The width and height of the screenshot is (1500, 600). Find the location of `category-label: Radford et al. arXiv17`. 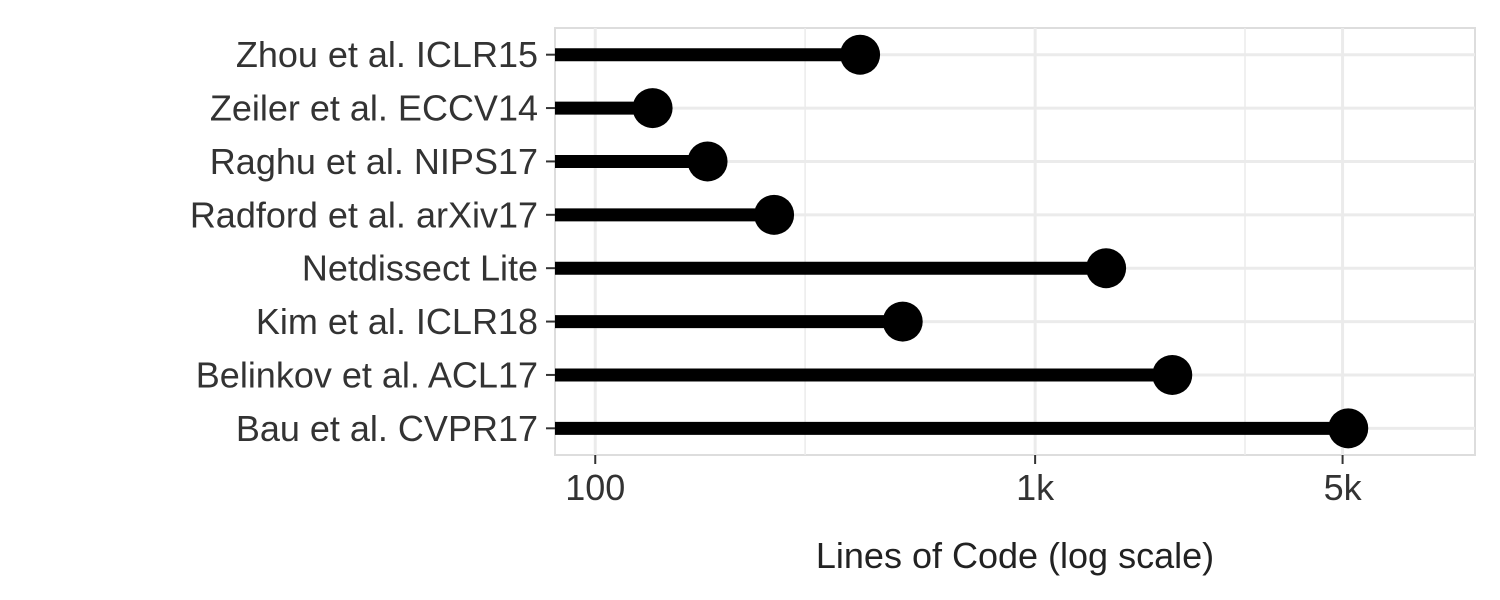

category-label: Radford et al. arXiv17 is located at coordinates (364, 214).